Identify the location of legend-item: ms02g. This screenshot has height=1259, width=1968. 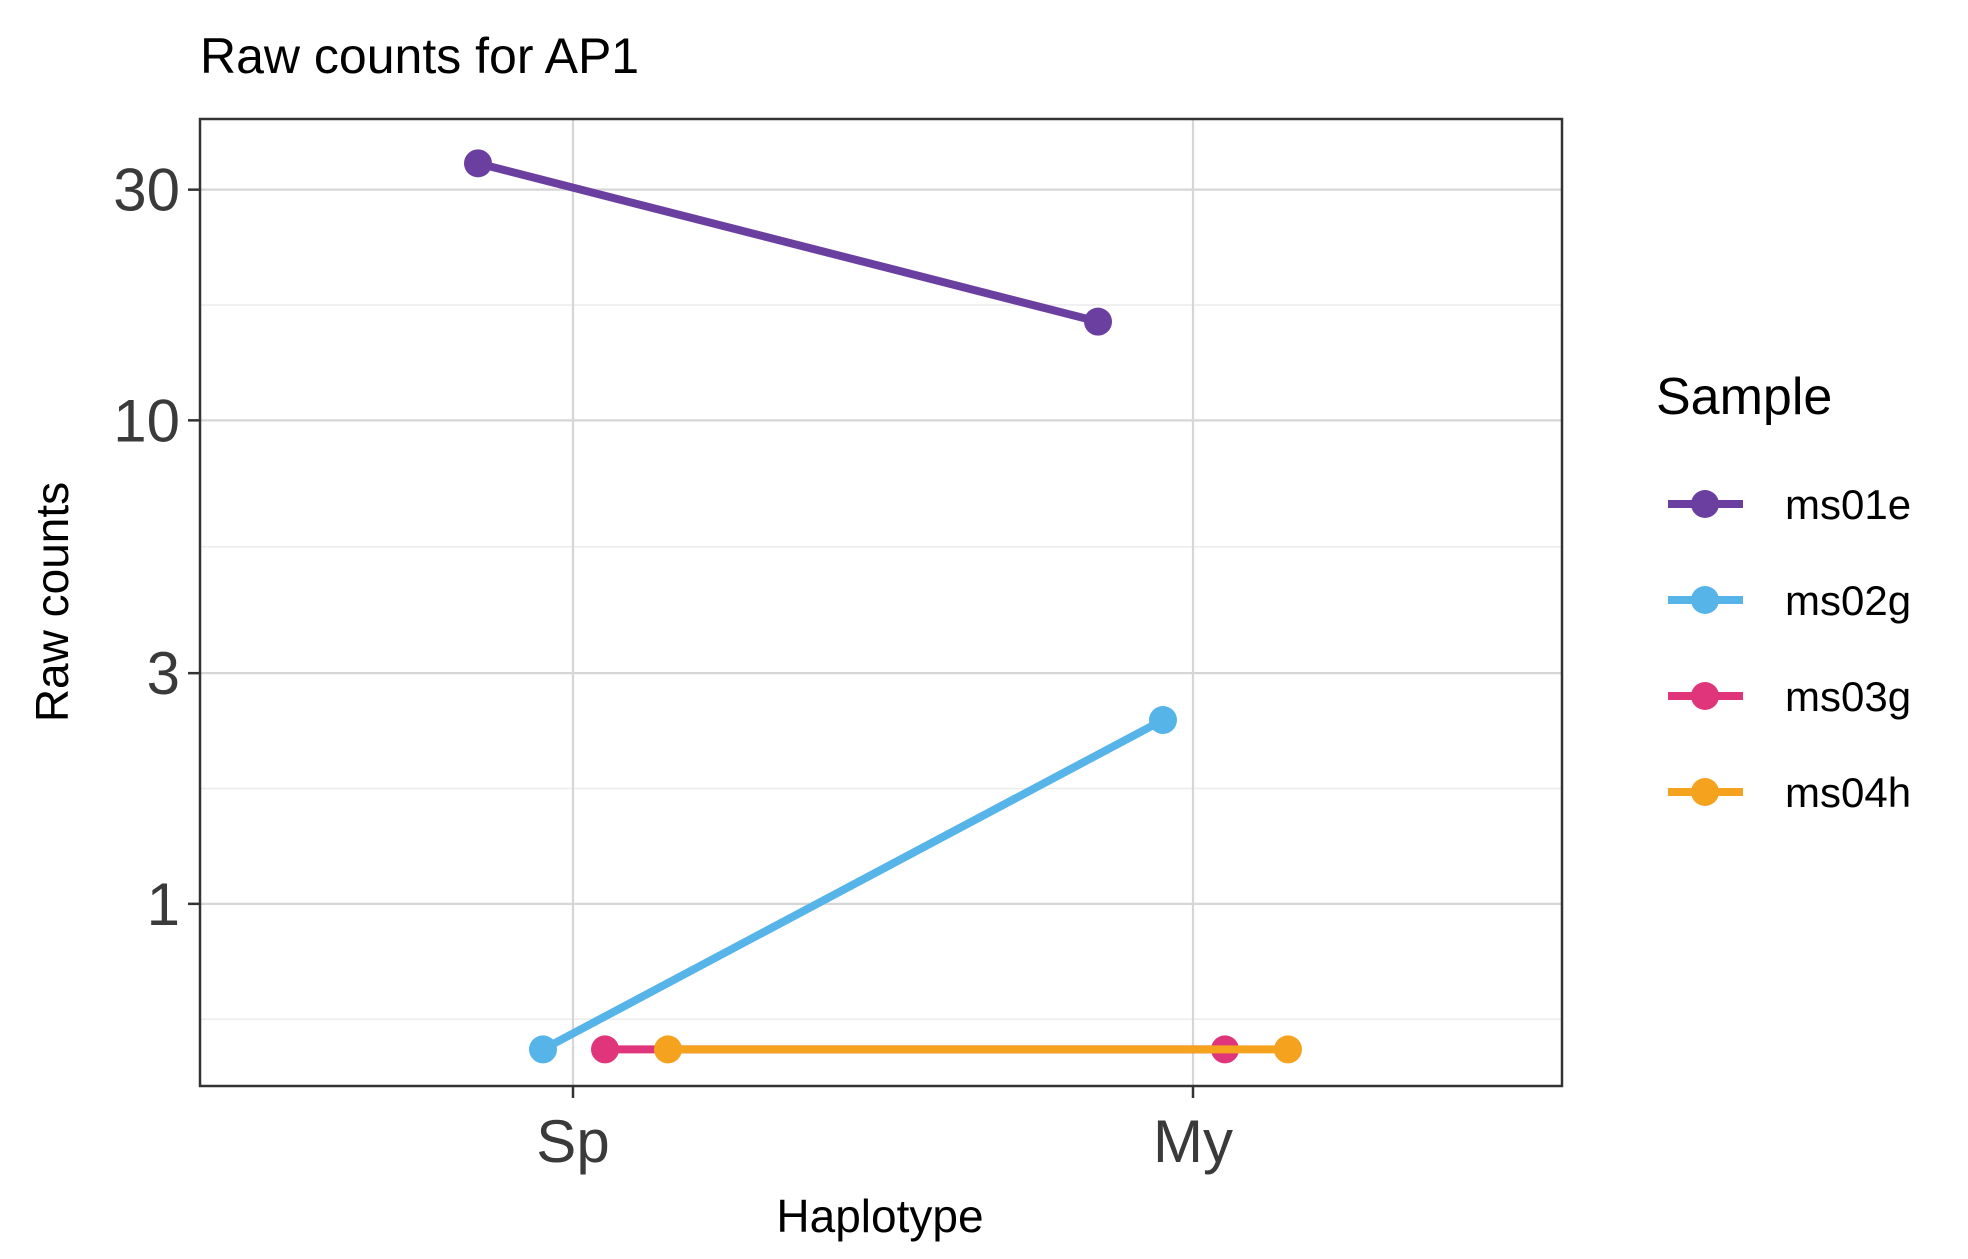
(1789, 600).